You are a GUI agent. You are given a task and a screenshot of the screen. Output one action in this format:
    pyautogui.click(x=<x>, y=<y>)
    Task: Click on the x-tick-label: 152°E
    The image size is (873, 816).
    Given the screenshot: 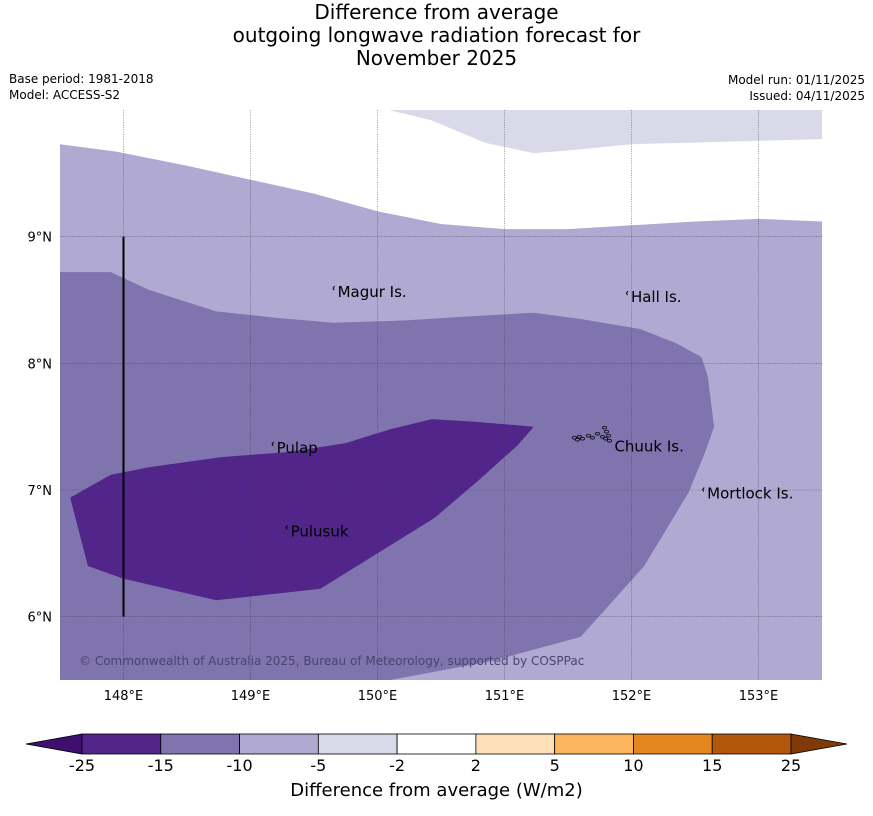 What is the action you would take?
    pyautogui.click(x=632, y=696)
    